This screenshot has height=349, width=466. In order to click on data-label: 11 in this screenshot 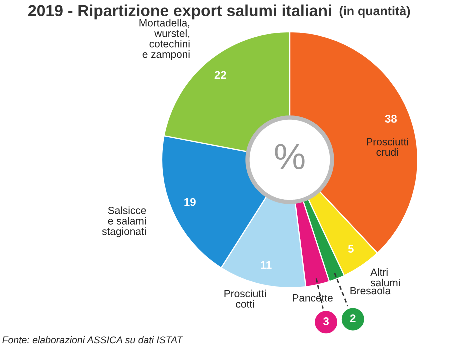, I will do `click(266, 265)`.